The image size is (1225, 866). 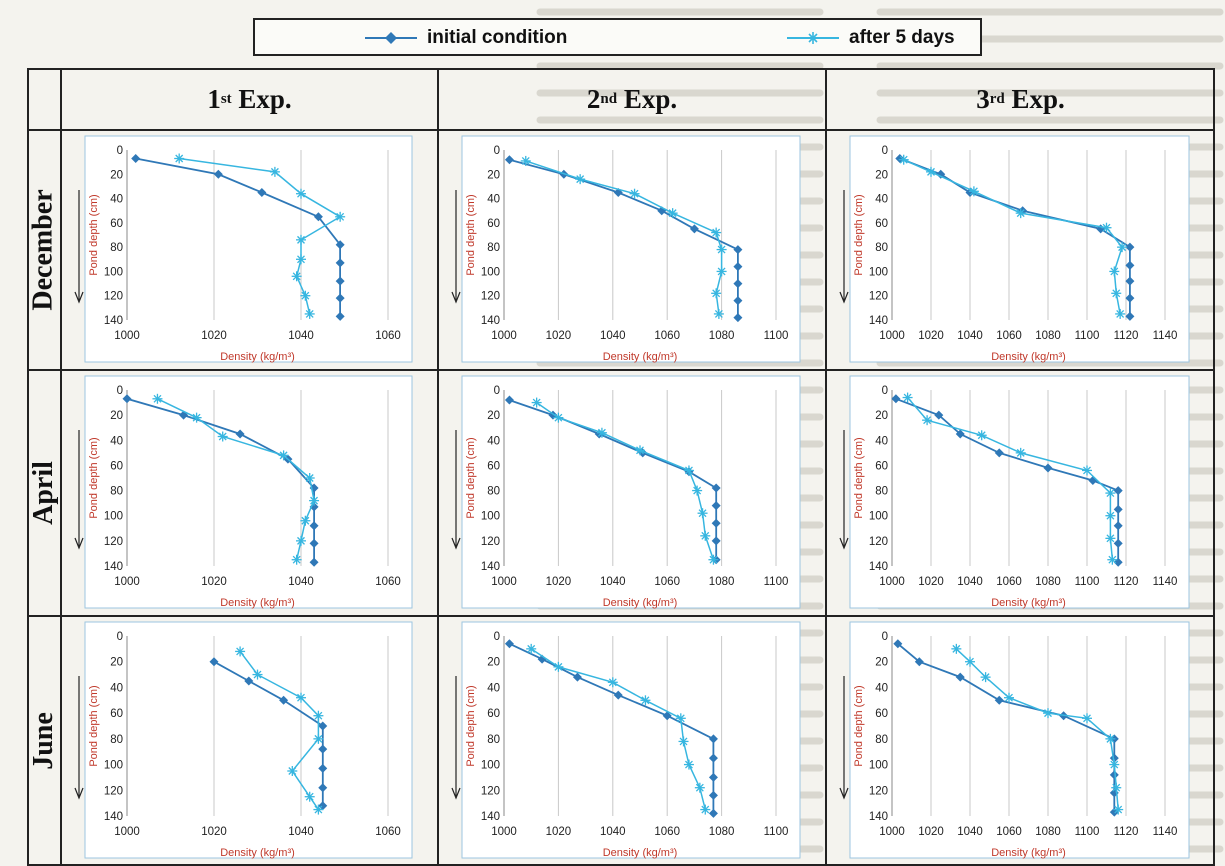 I want to click on series-line-after5days, so click(x=1037, y=729).